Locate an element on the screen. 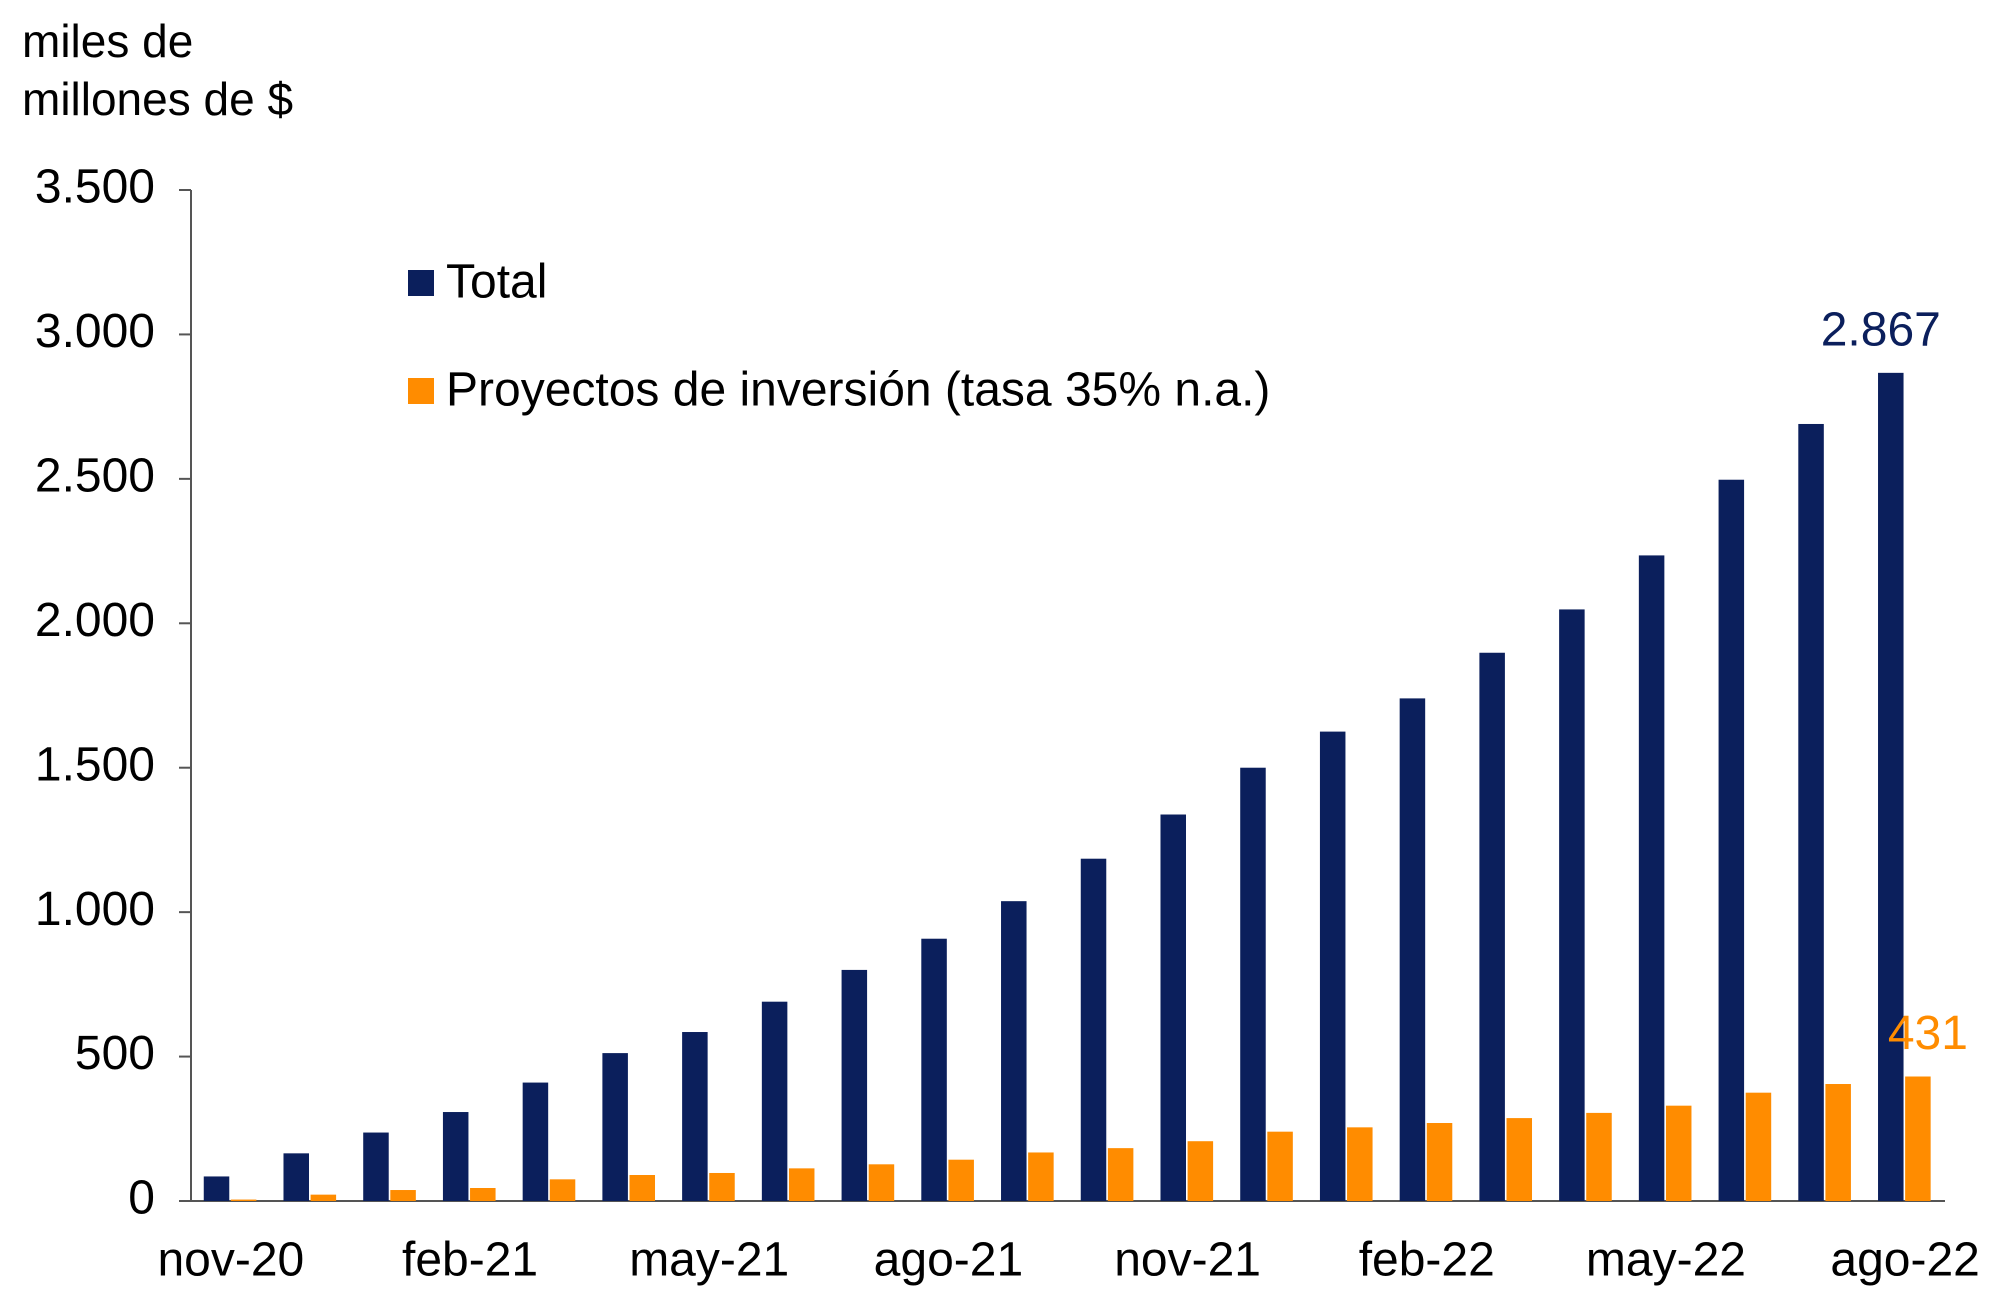  x-tick-label: ago-21 is located at coordinates (948, 1260).